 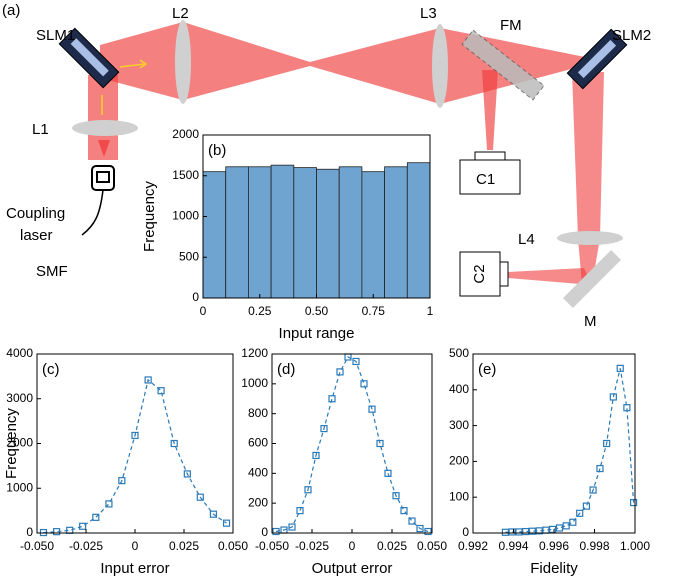 I want to click on x-tick-label: -0.025, so click(x=312, y=546).